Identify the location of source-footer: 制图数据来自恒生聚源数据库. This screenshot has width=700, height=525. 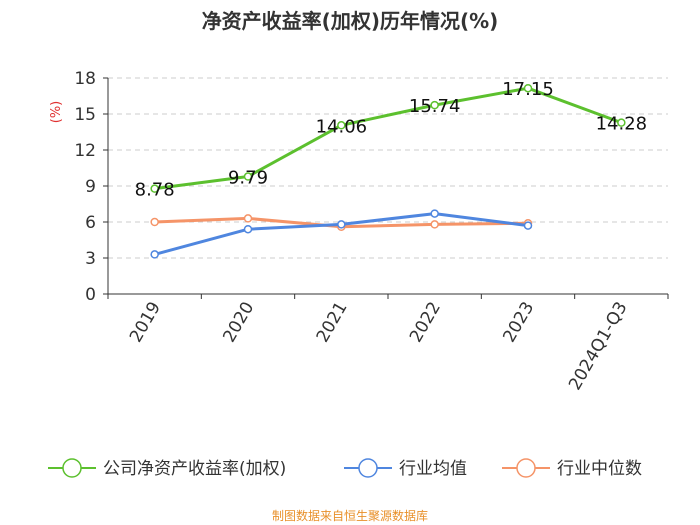
(349, 516).